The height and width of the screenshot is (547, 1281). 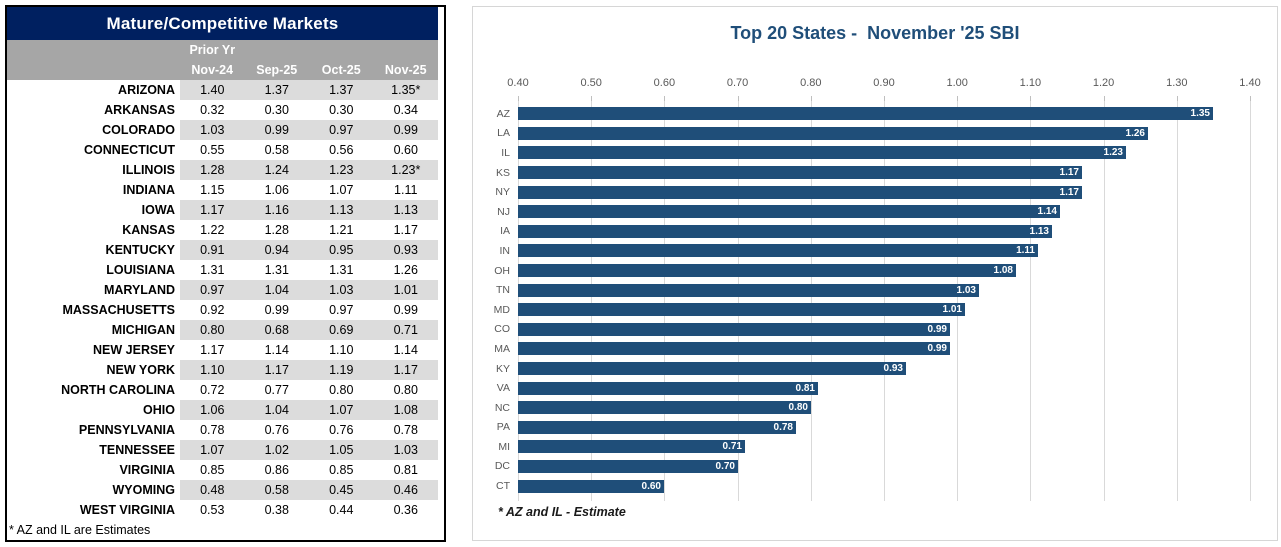 I want to click on value-cell: 1.26, so click(x=405, y=270).